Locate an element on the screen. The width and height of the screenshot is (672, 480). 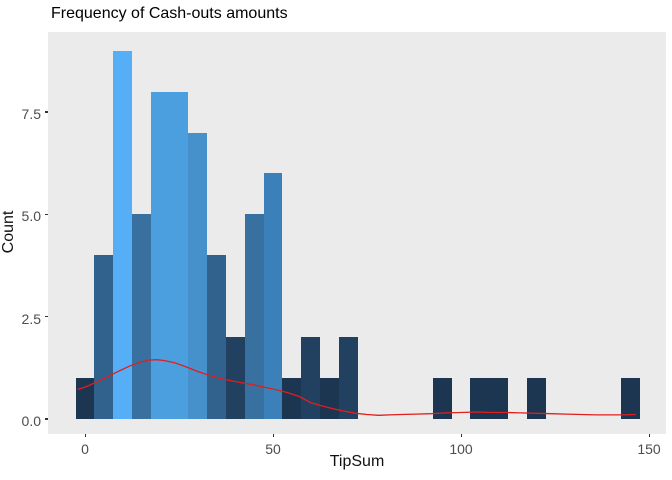
y-tick-label: 2.5 is located at coordinates (31, 318).